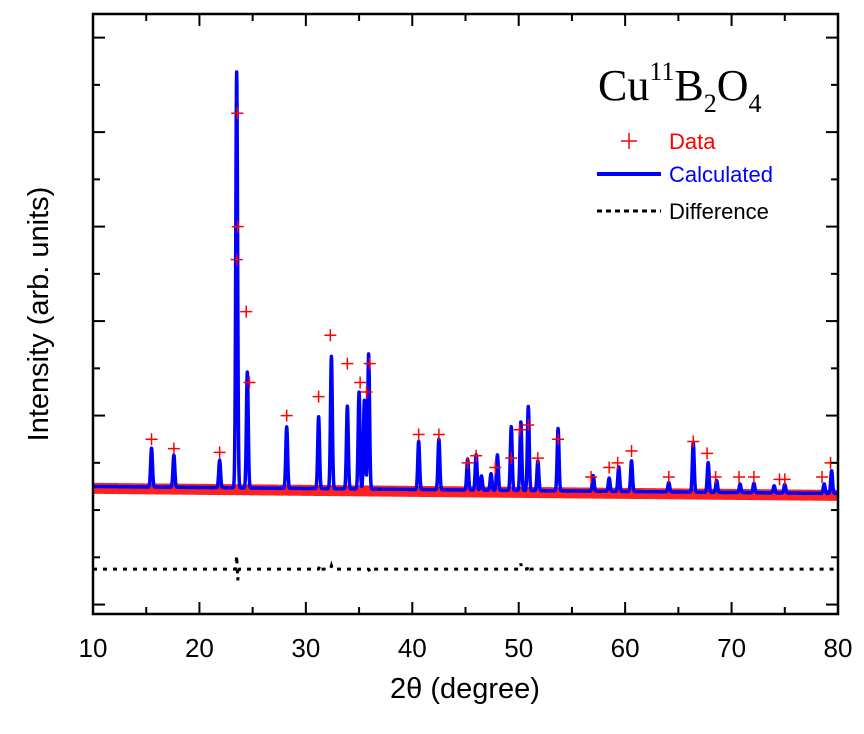 The image size is (864, 734). Describe the element at coordinates (721, 174) in the screenshot. I see `legend-label-calculated: Calculated` at that location.